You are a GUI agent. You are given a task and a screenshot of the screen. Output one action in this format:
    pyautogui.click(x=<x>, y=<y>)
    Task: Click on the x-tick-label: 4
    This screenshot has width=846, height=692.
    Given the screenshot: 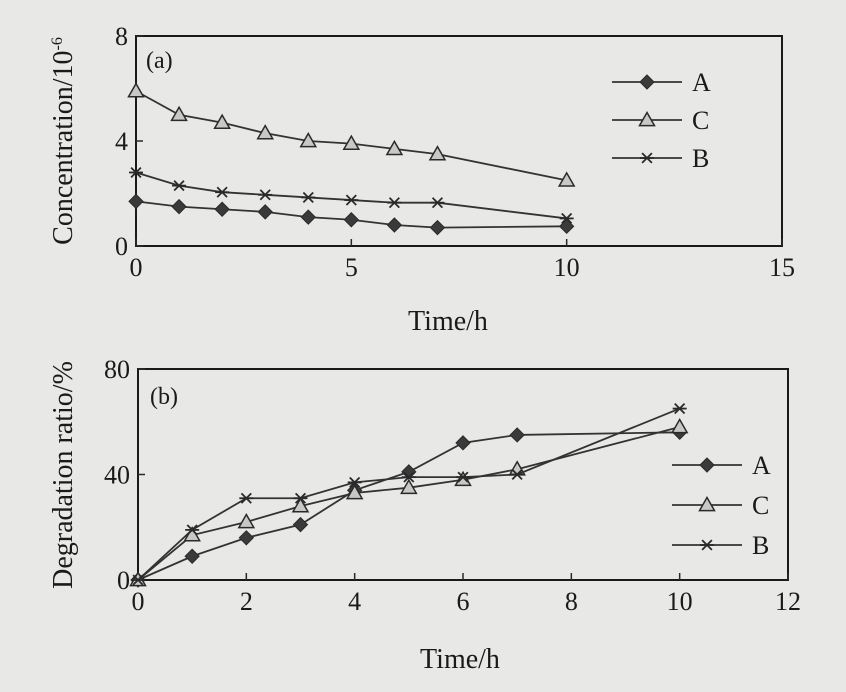 What is the action you would take?
    pyautogui.click(x=354, y=601)
    